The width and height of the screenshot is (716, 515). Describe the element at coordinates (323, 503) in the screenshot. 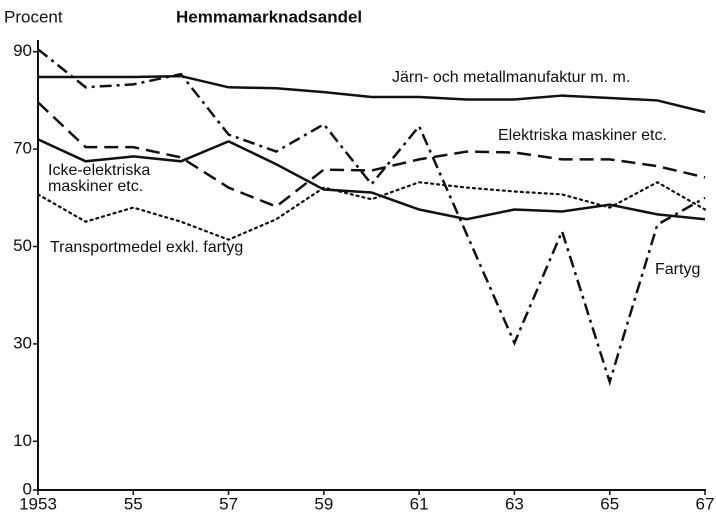

I see `x-tick-label: 59` at that location.